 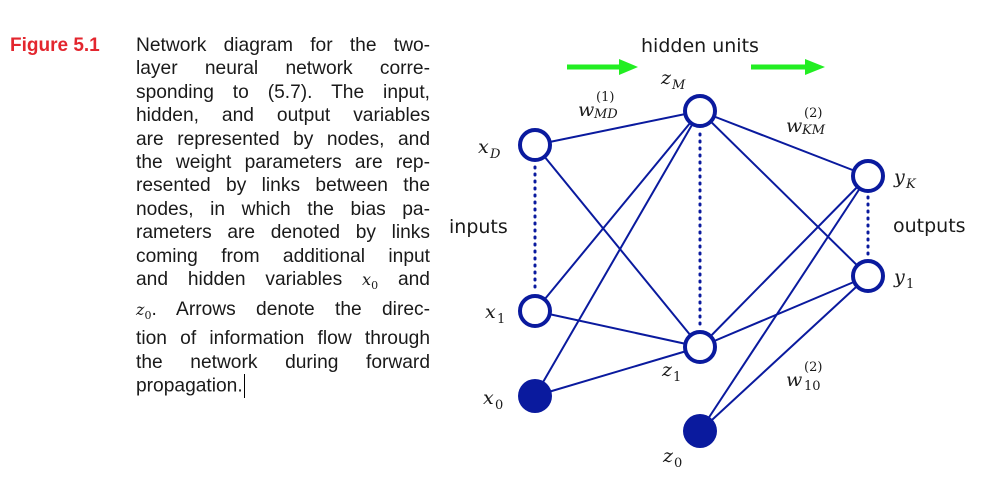 What do you see at coordinates (283, 116) in the screenshot?
I see `caption-line: hidden, and output variables` at bounding box center [283, 116].